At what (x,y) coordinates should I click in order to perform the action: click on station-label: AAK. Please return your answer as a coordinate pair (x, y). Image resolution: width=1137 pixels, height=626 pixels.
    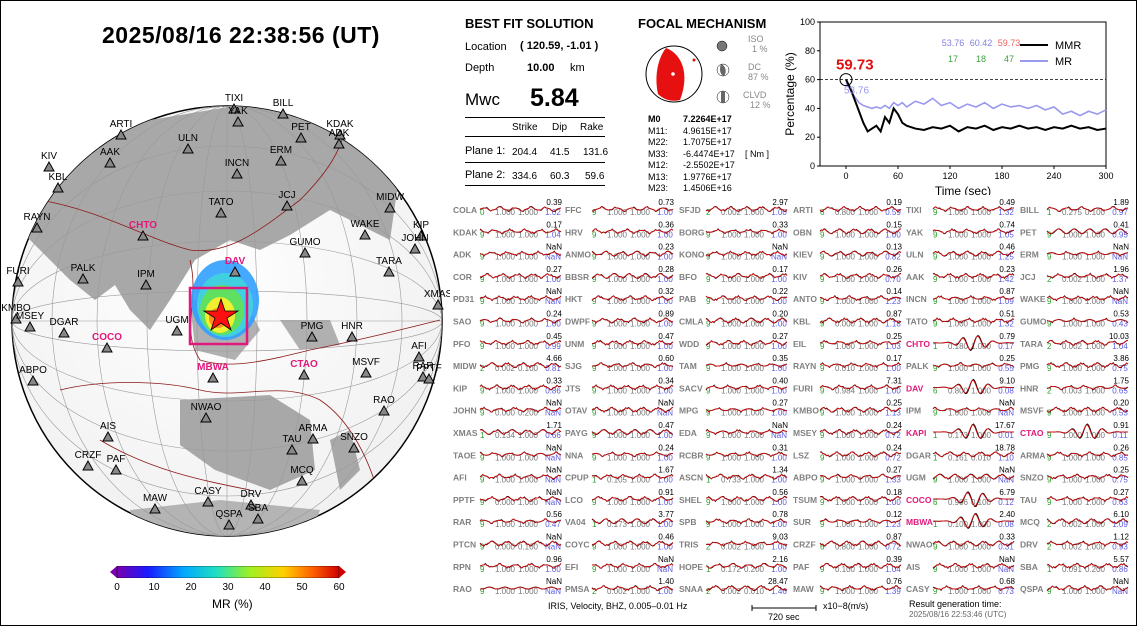
    Looking at the image, I should click on (110, 152).